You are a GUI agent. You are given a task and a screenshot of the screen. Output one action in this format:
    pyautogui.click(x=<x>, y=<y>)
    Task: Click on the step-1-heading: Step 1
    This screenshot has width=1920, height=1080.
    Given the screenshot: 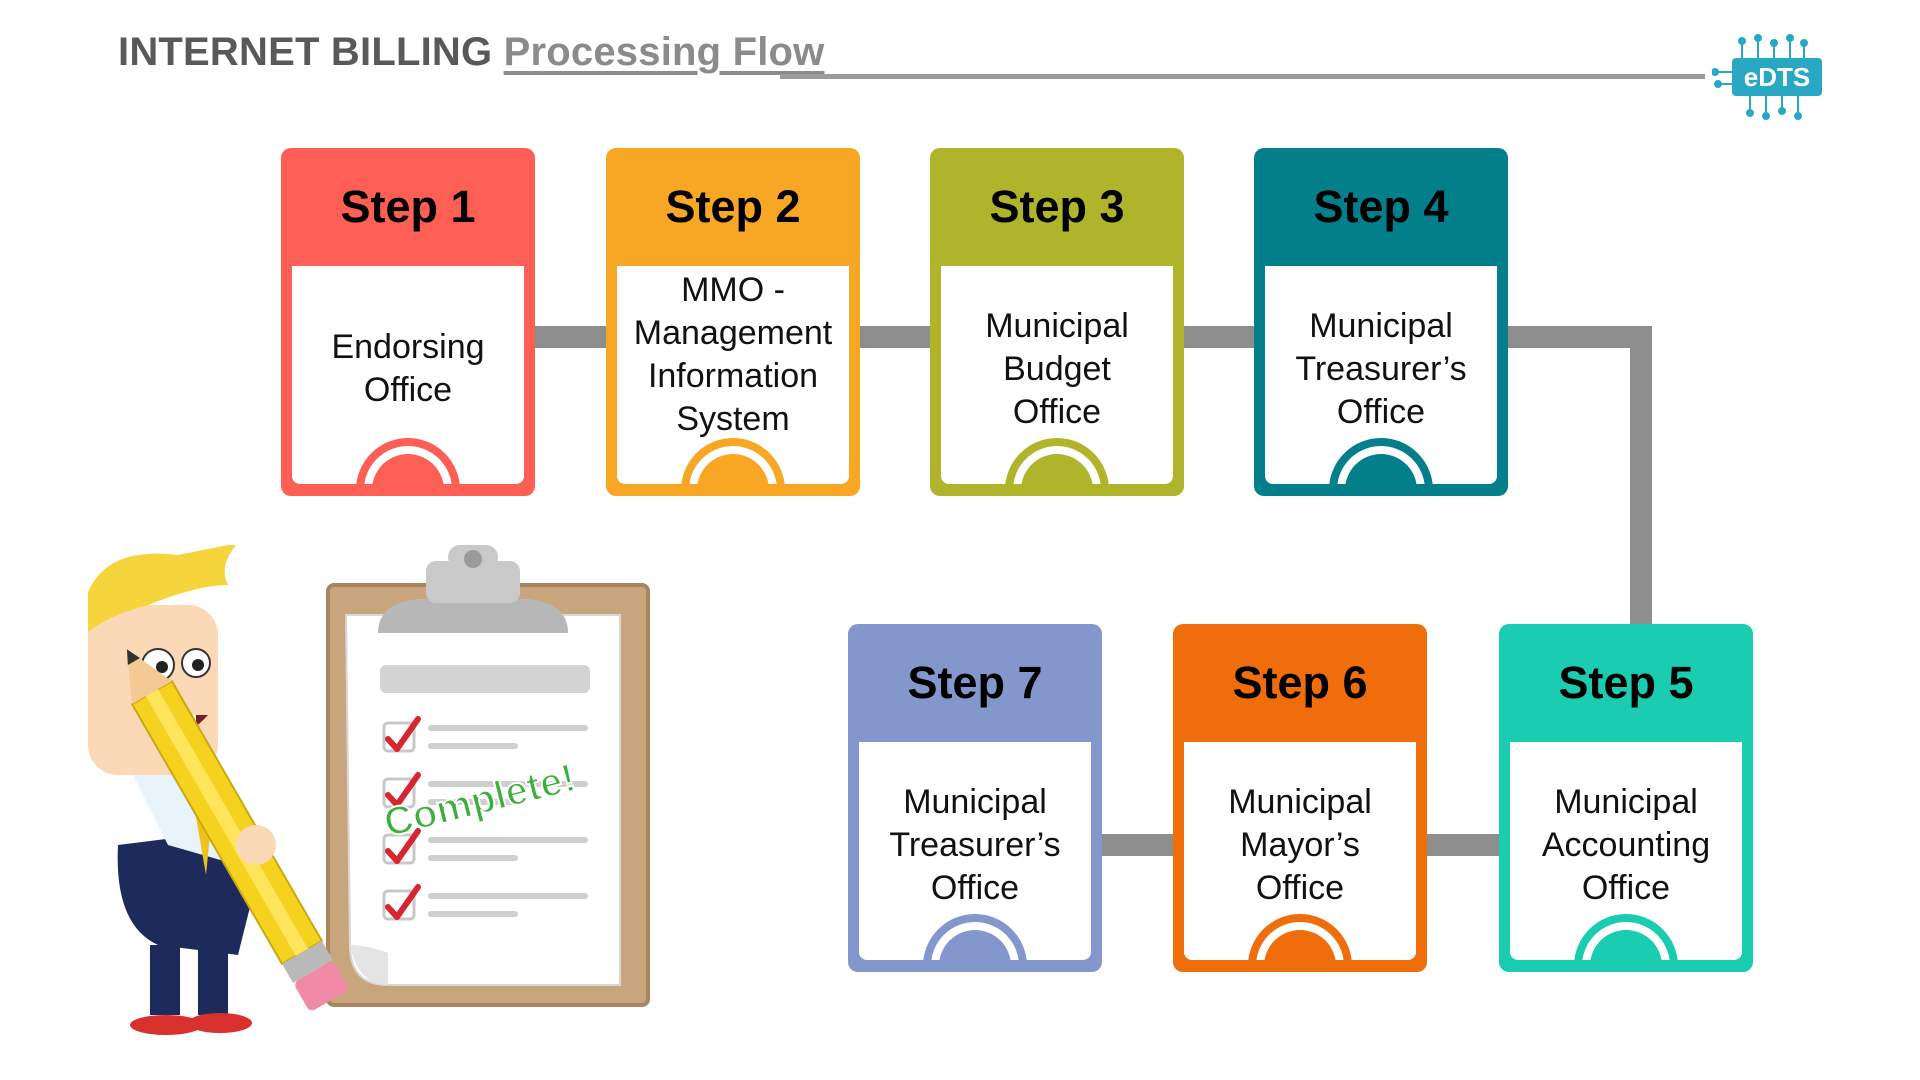 What is the action you would take?
    pyautogui.click(x=408, y=206)
    